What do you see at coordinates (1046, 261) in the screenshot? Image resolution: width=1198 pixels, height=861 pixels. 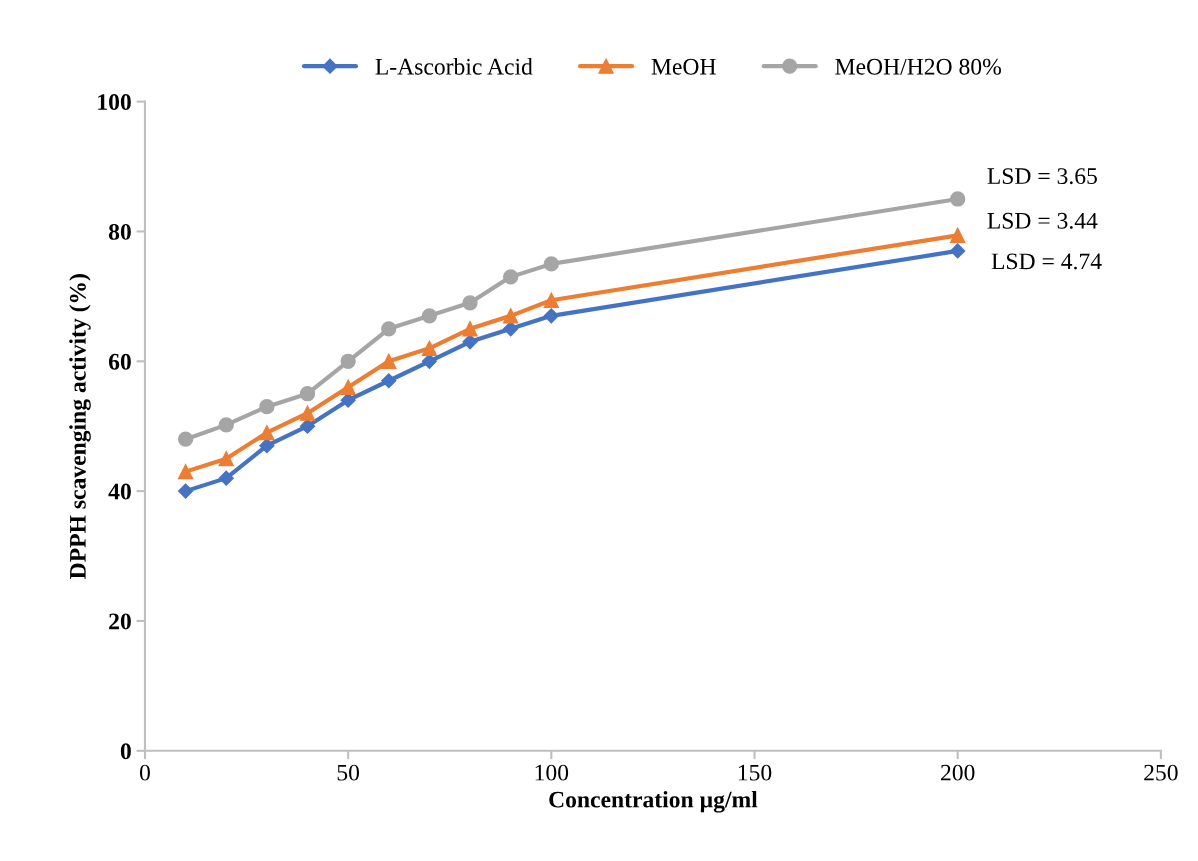 I see `annotation: LSD = 4.74` at bounding box center [1046, 261].